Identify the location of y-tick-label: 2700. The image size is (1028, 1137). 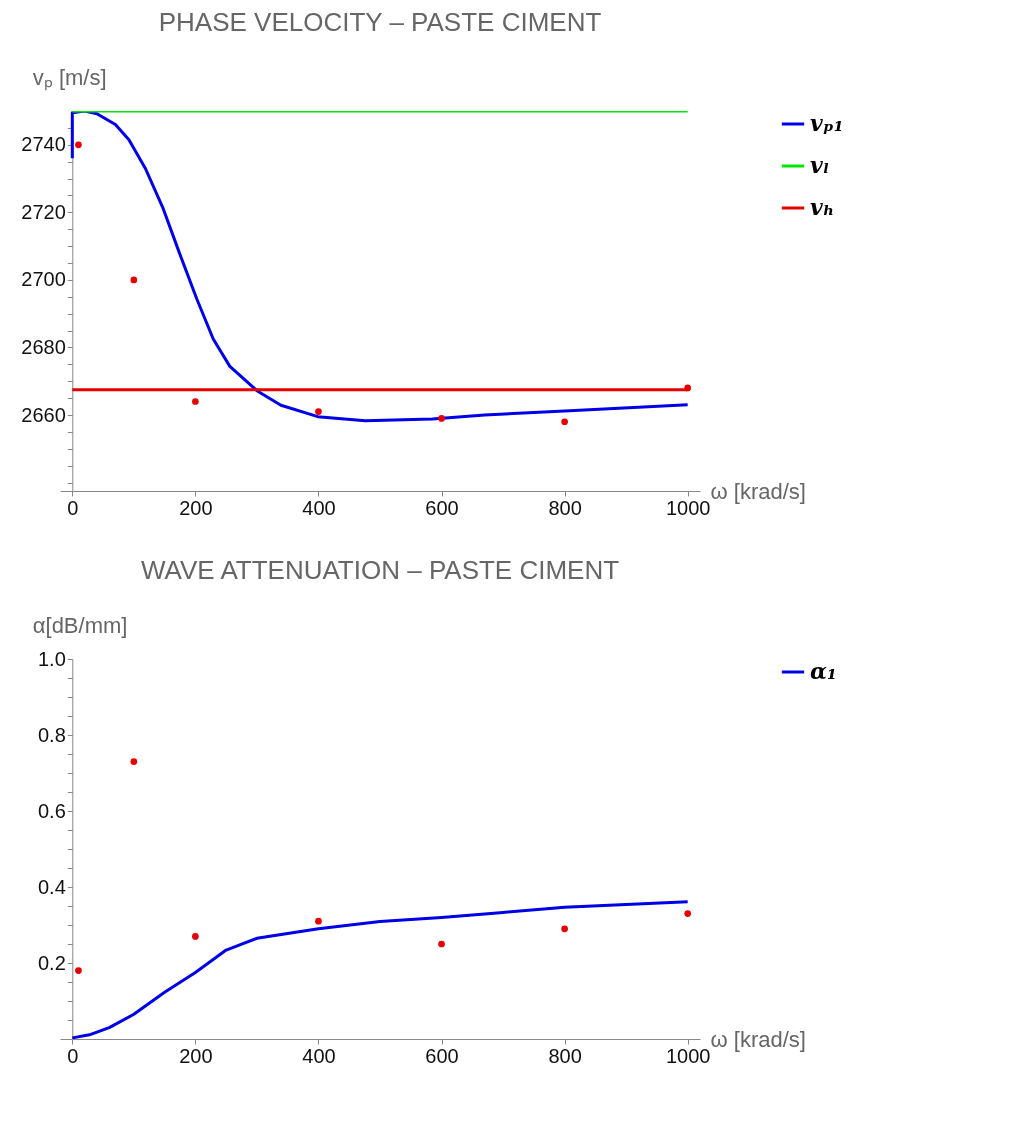
(43, 279).